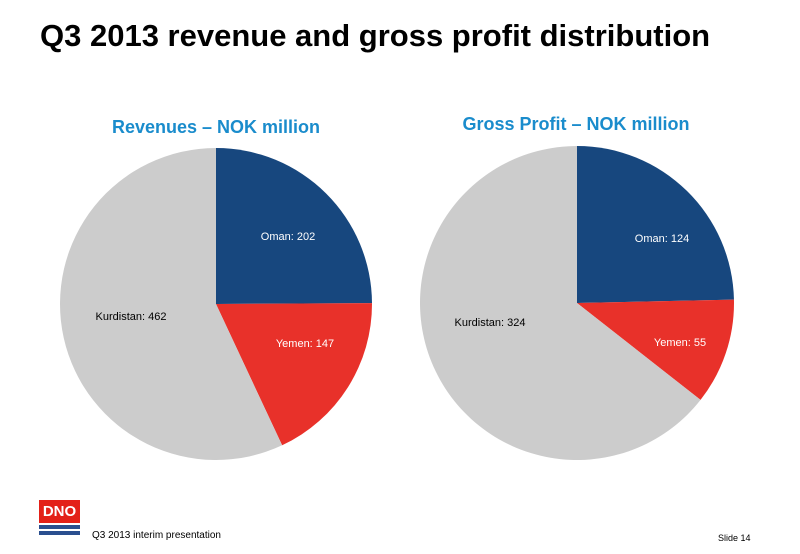 Image resolution: width=800 pixels, height=554 pixels. What do you see at coordinates (216, 127) in the screenshot?
I see `revenue-chart-title: Revenues – NOK million` at bounding box center [216, 127].